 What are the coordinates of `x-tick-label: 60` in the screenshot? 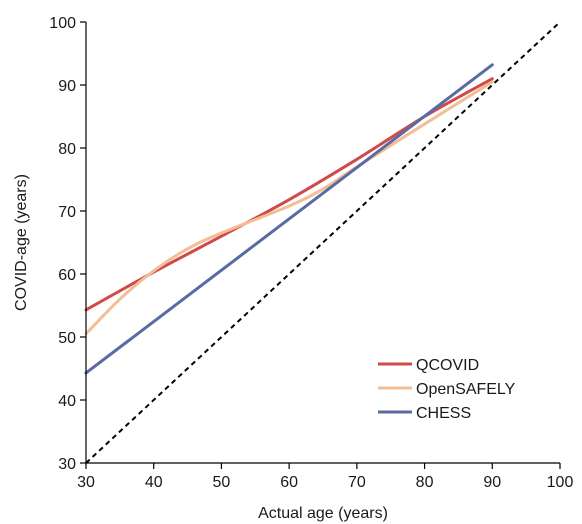 It's located at (289, 482).